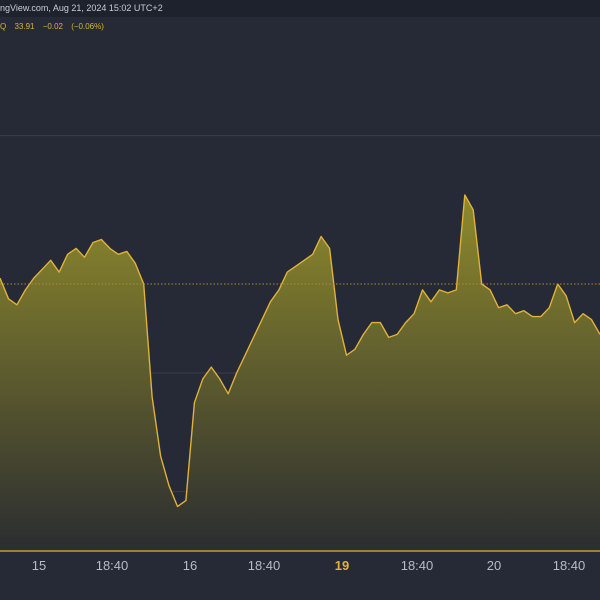  I want to click on x-tick-label: 16, so click(190, 565).